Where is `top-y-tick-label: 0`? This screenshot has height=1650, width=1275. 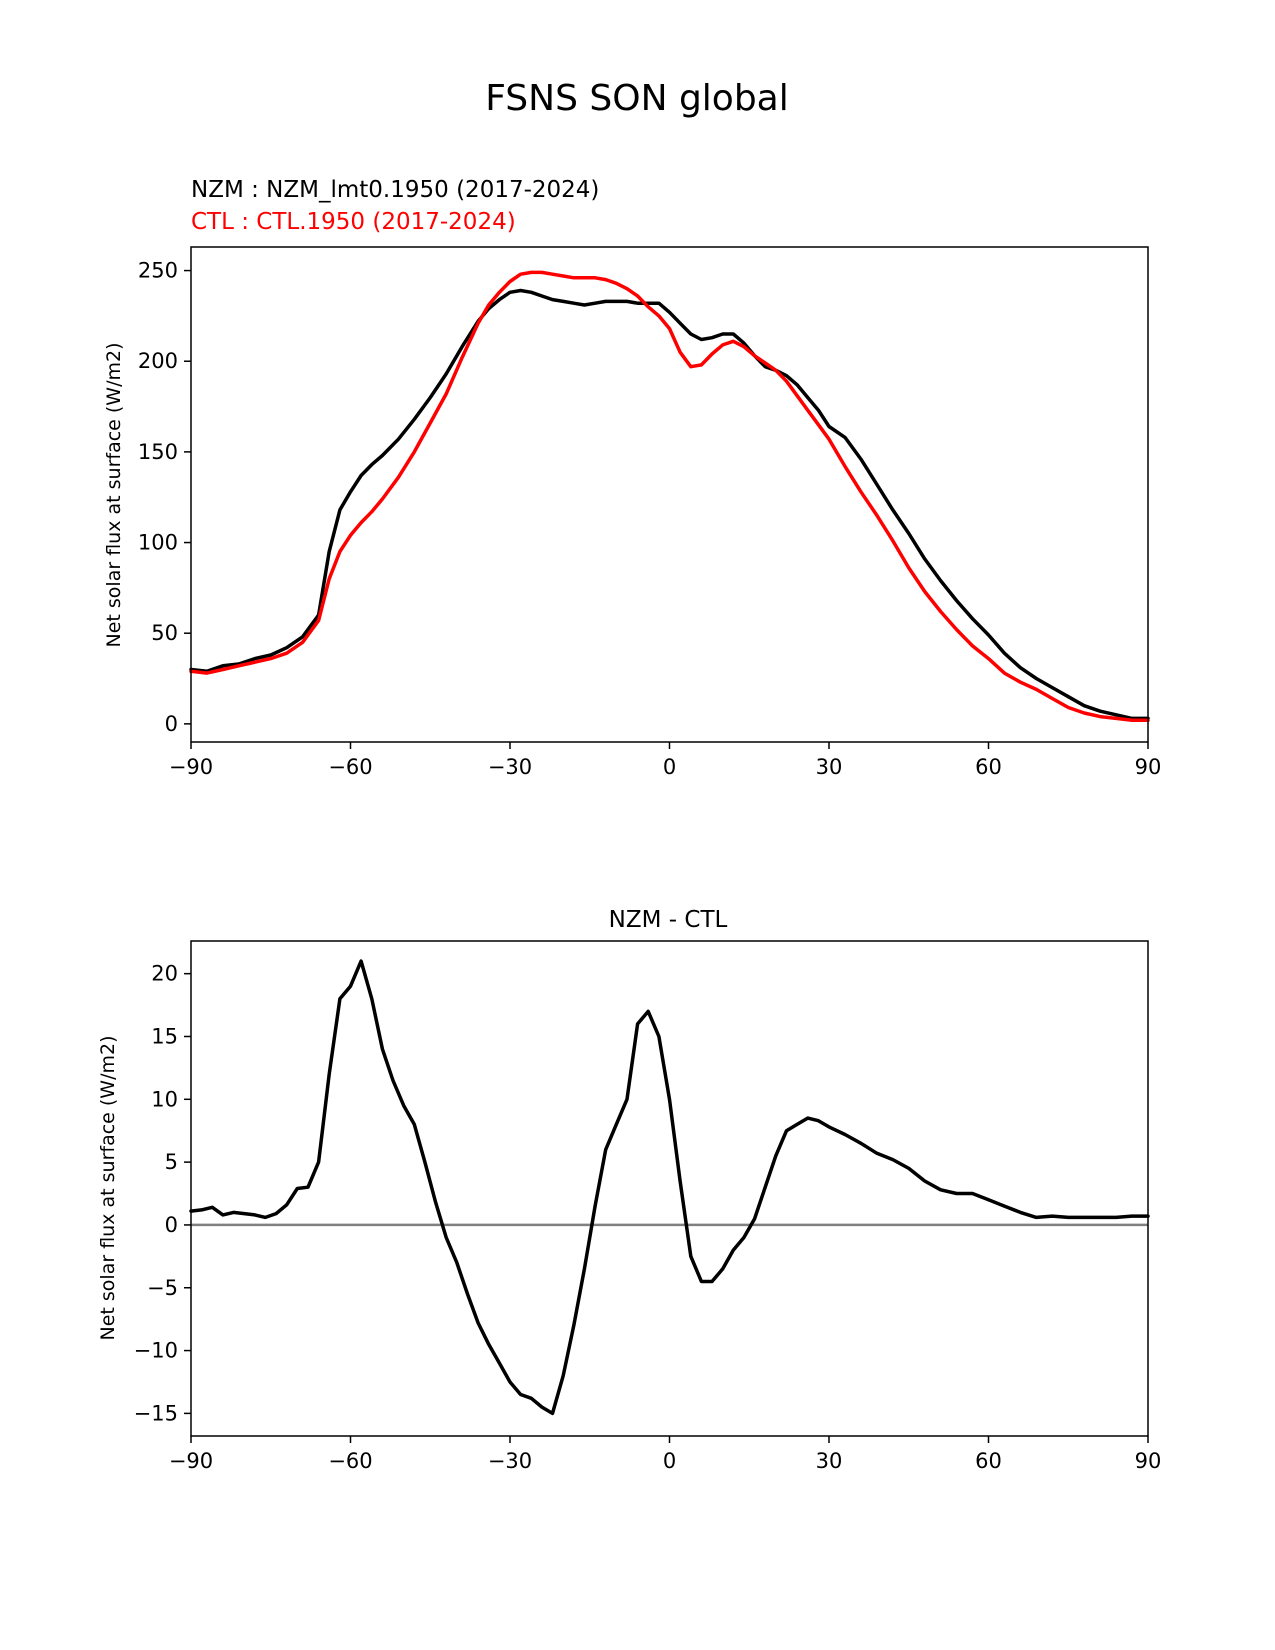
top-y-tick-label: 0 is located at coordinates (171, 724).